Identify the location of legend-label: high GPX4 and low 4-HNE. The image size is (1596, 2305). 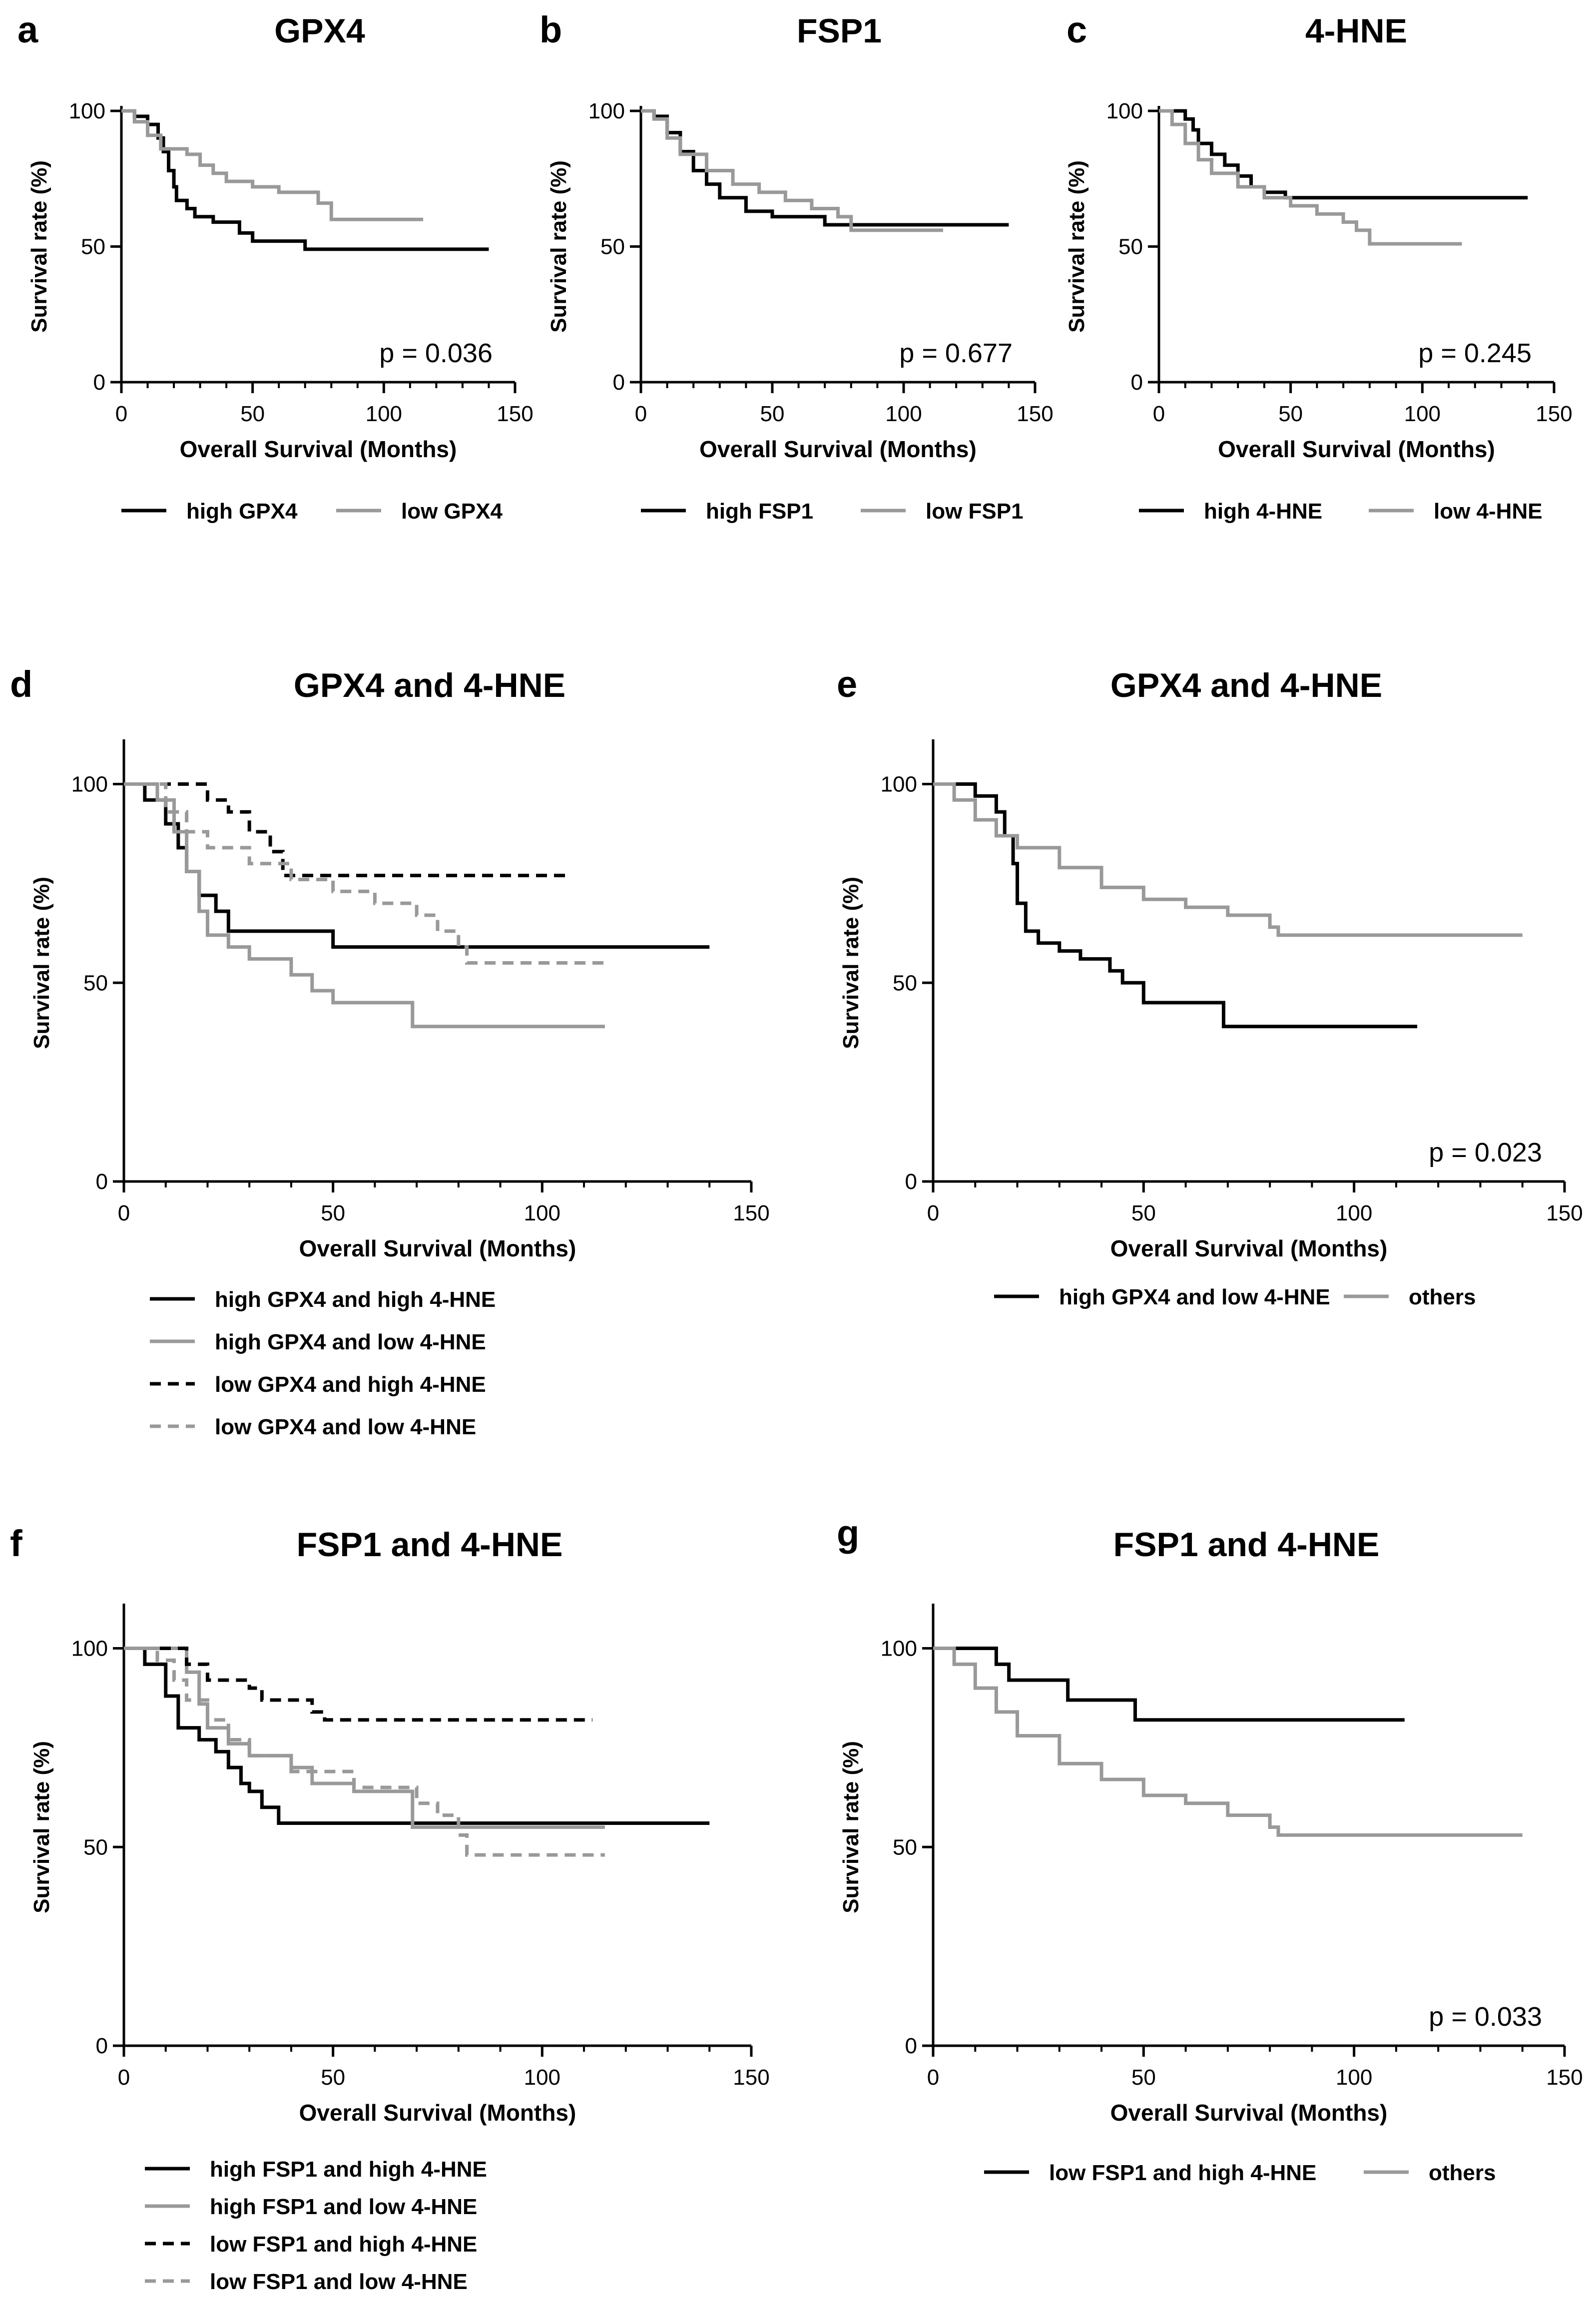
(1194, 1297).